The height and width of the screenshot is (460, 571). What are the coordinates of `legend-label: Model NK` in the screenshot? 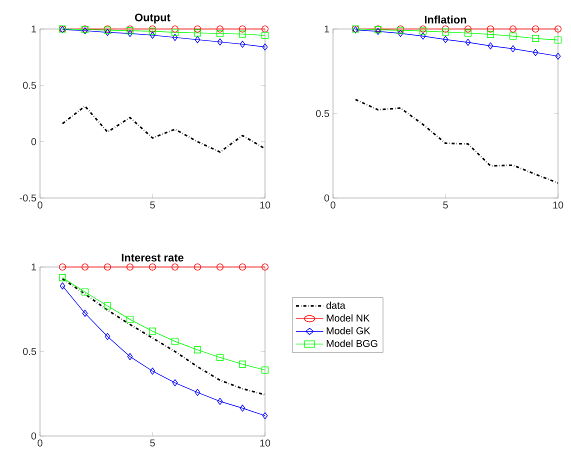 It's located at (348, 318).